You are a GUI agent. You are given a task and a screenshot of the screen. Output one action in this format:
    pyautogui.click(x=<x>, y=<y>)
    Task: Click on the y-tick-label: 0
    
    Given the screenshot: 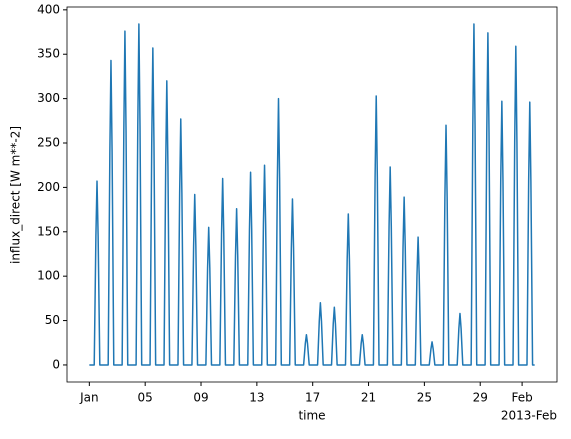 What is the action you would take?
    pyautogui.click(x=56, y=364)
    